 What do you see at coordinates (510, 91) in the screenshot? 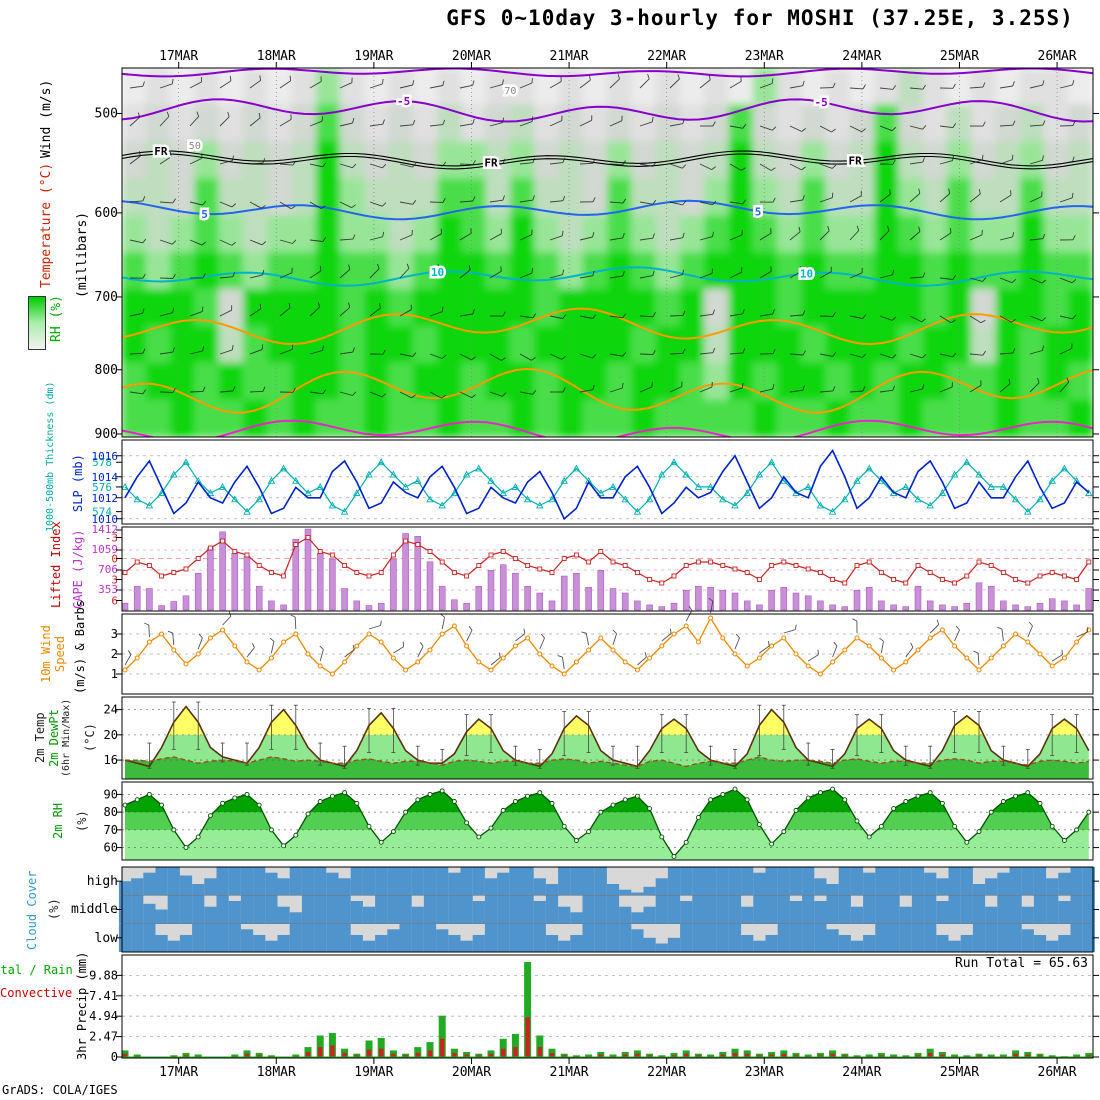
I see `rh-contour-label: 70` at bounding box center [510, 91].